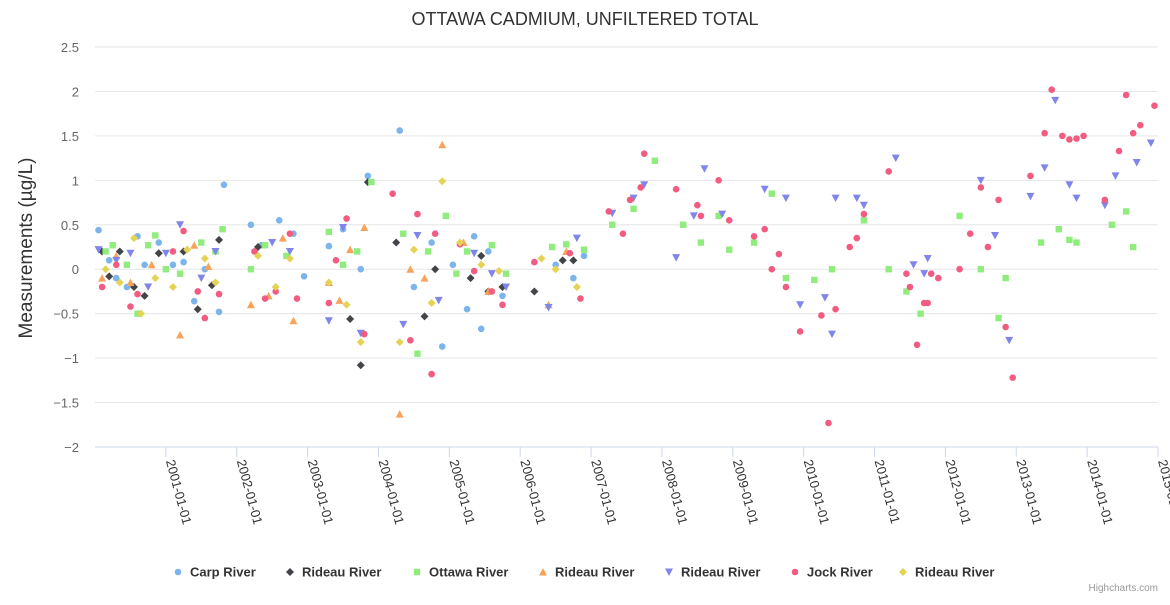 The height and width of the screenshot is (605, 1170). I want to click on legend-label: Jock River, so click(840, 572).